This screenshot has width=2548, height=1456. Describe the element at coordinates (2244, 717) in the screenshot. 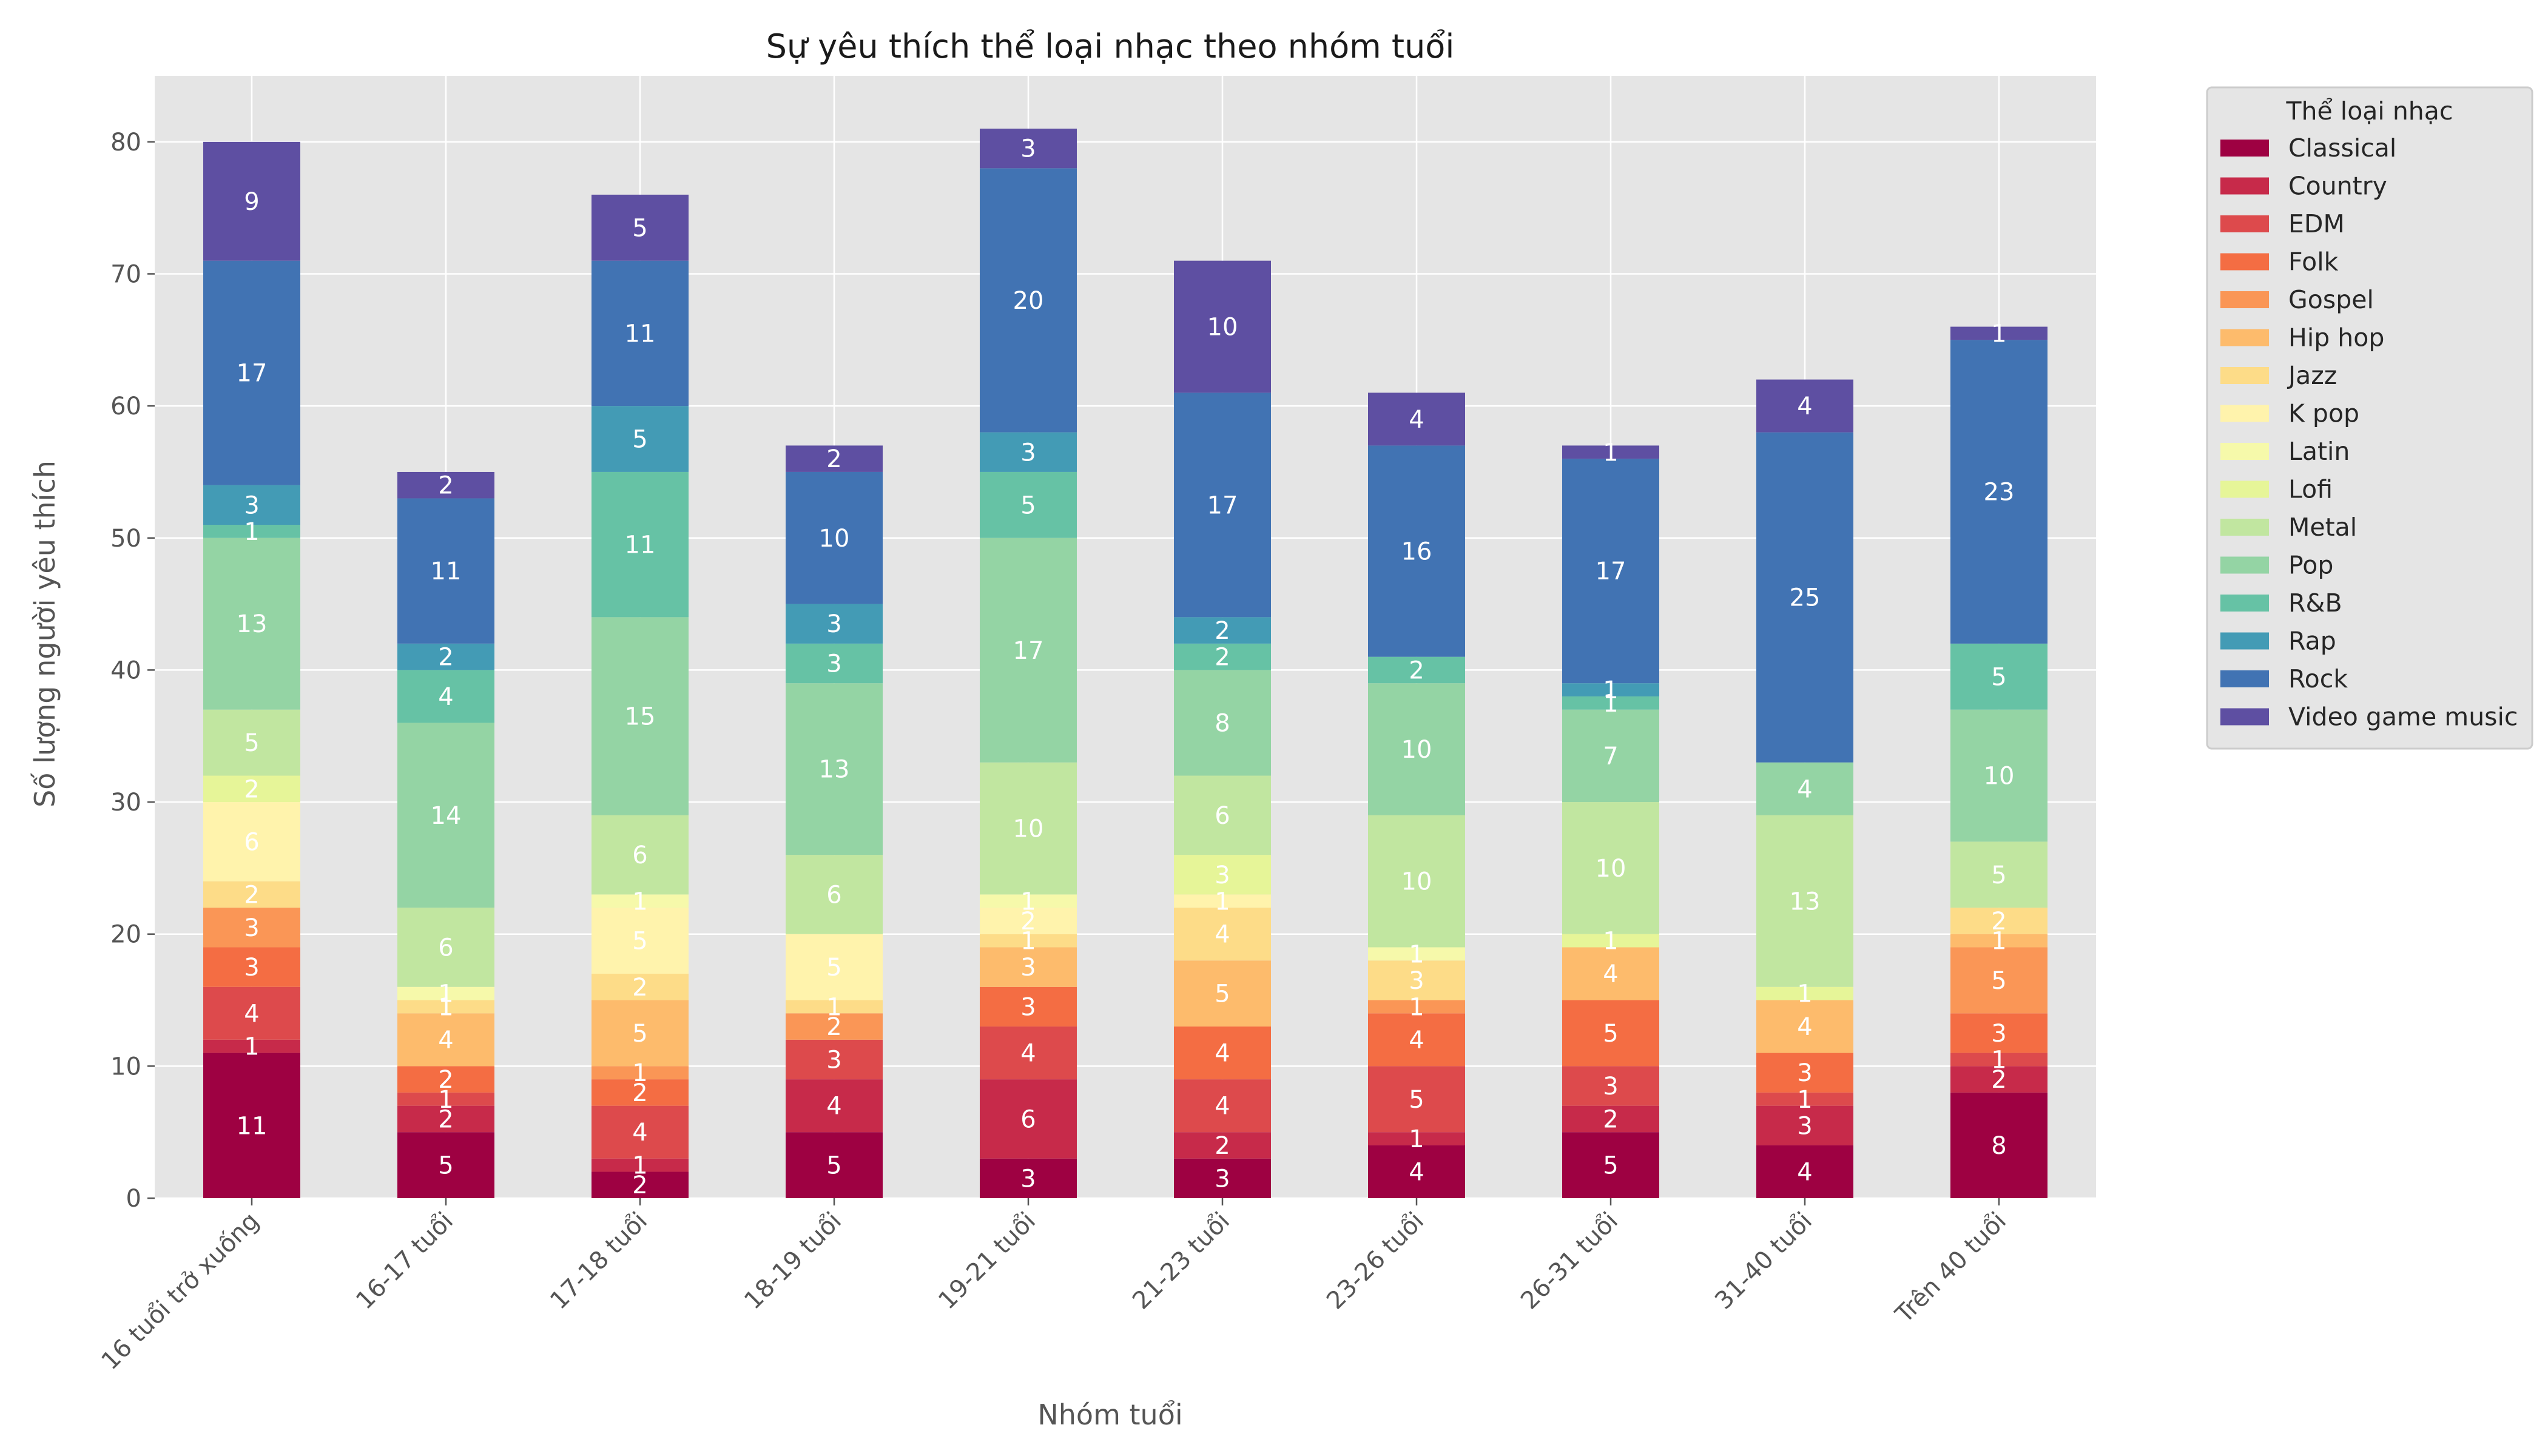

I see `legend-swatch-video-game-music` at that location.